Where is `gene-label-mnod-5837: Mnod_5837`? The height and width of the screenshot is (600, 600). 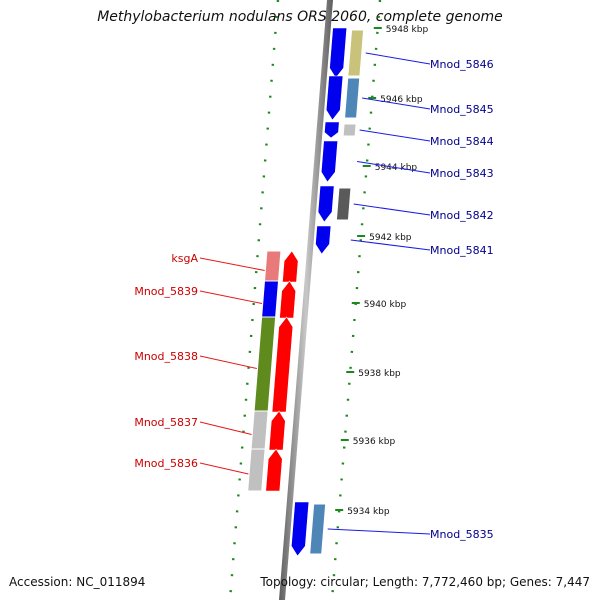 gene-label-mnod-5837: Mnod_5837 is located at coordinates (166, 422).